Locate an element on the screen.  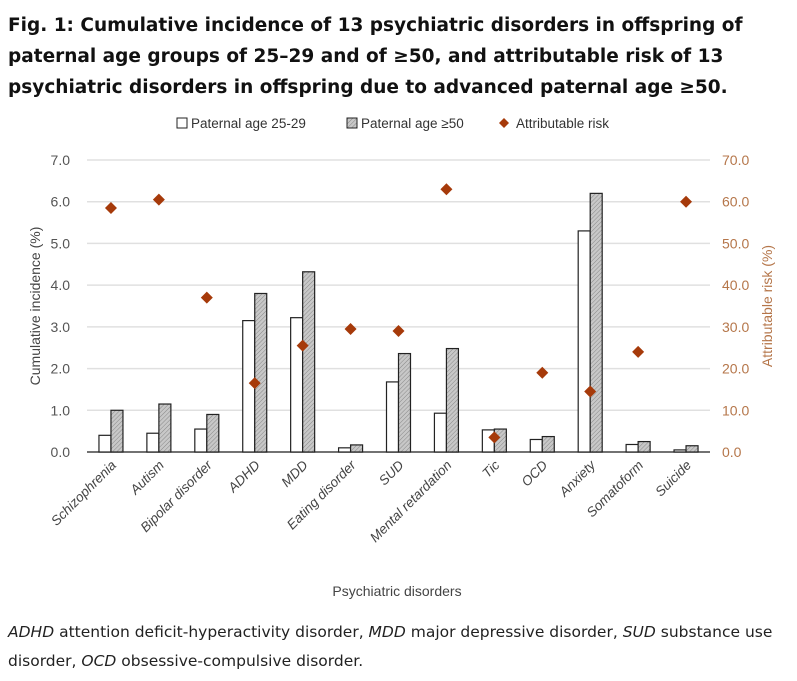
category-label: Tic is located at coordinates (490, 468).